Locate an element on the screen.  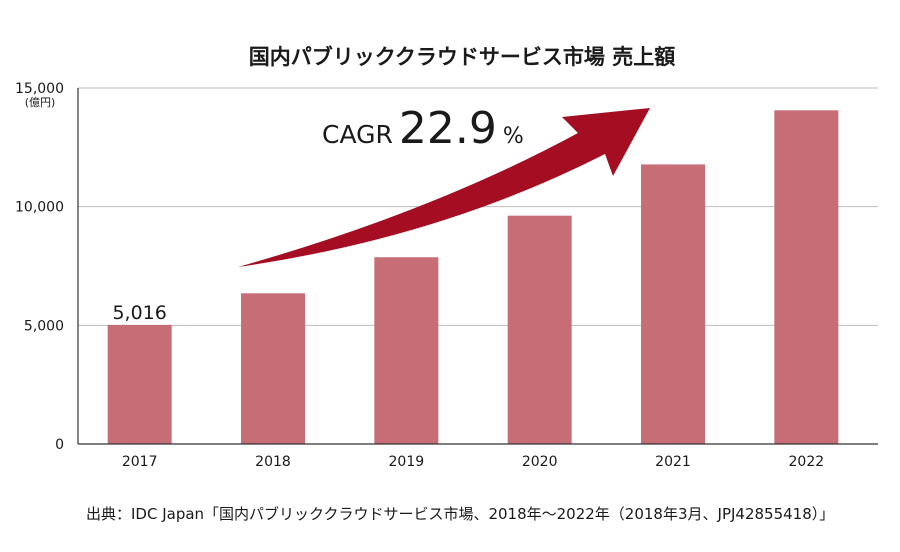
x-tick-label: 2018 is located at coordinates (273, 462).